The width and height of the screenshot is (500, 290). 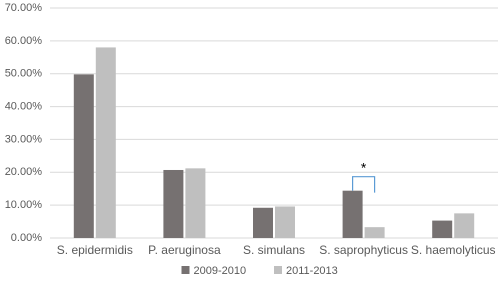 What do you see at coordinates (24, 205) in the screenshot?
I see `y-tick-label: 10.00%` at bounding box center [24, 205].